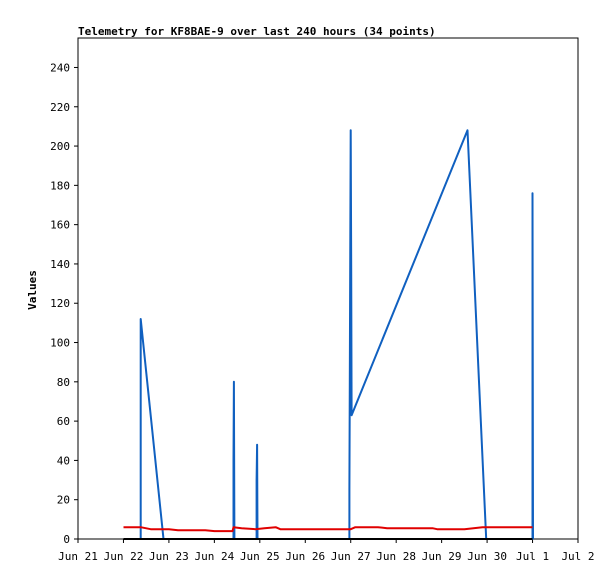 Image resolution: width=615 pixels, height=579 pixels. What do you see at coordinates (60, 264) in the screenshot?
I see `y-tick-label: 140` at bounding box center [60, 264].